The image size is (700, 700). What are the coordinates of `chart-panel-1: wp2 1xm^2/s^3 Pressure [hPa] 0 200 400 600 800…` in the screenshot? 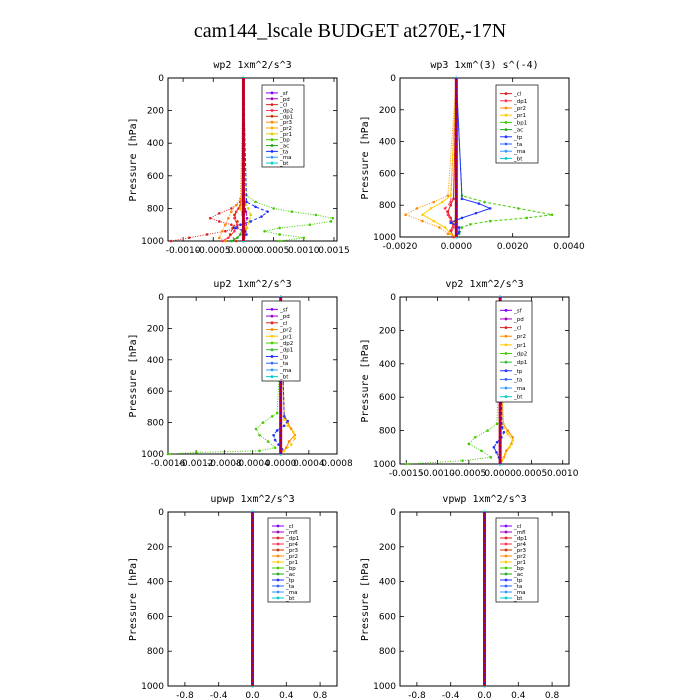 It's located at (239, 158).